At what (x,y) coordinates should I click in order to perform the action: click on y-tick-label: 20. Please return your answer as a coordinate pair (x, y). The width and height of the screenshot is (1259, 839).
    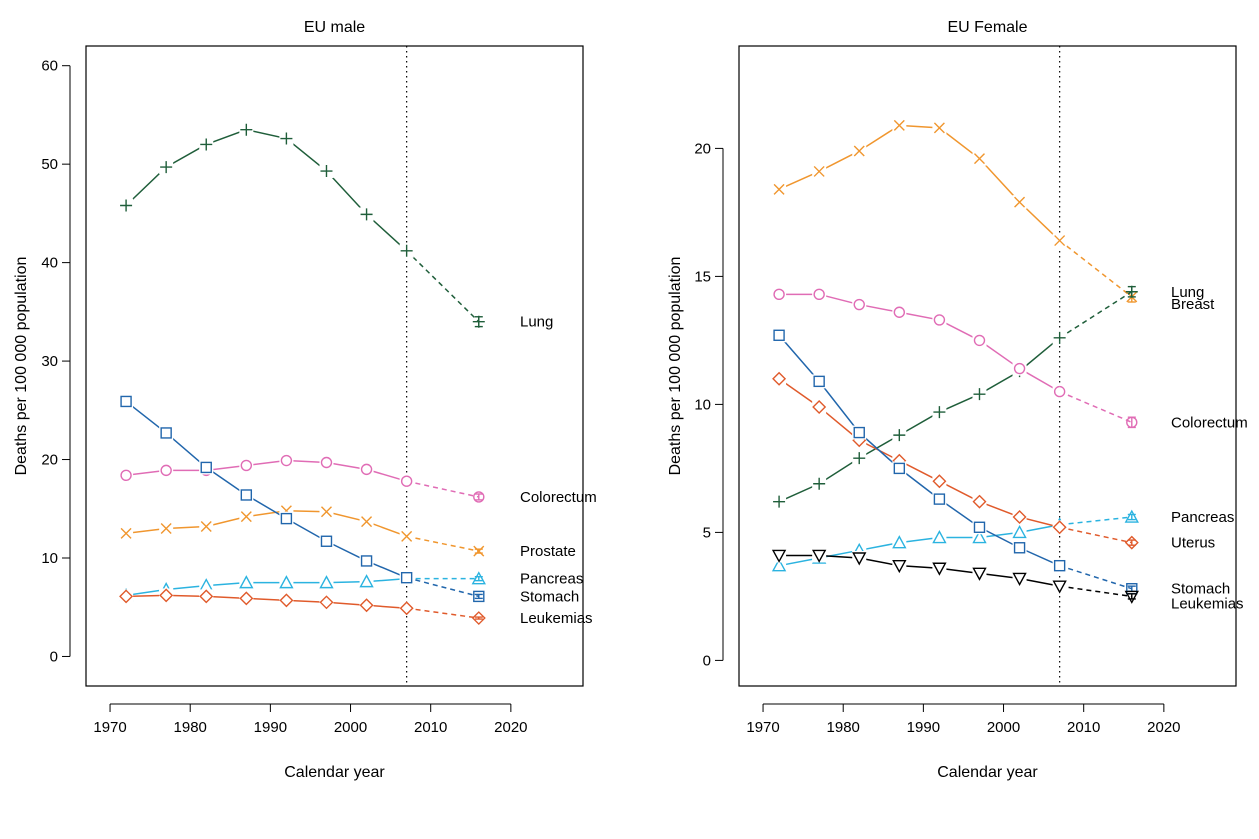
    Looking at the image, I should click on (702, 148).